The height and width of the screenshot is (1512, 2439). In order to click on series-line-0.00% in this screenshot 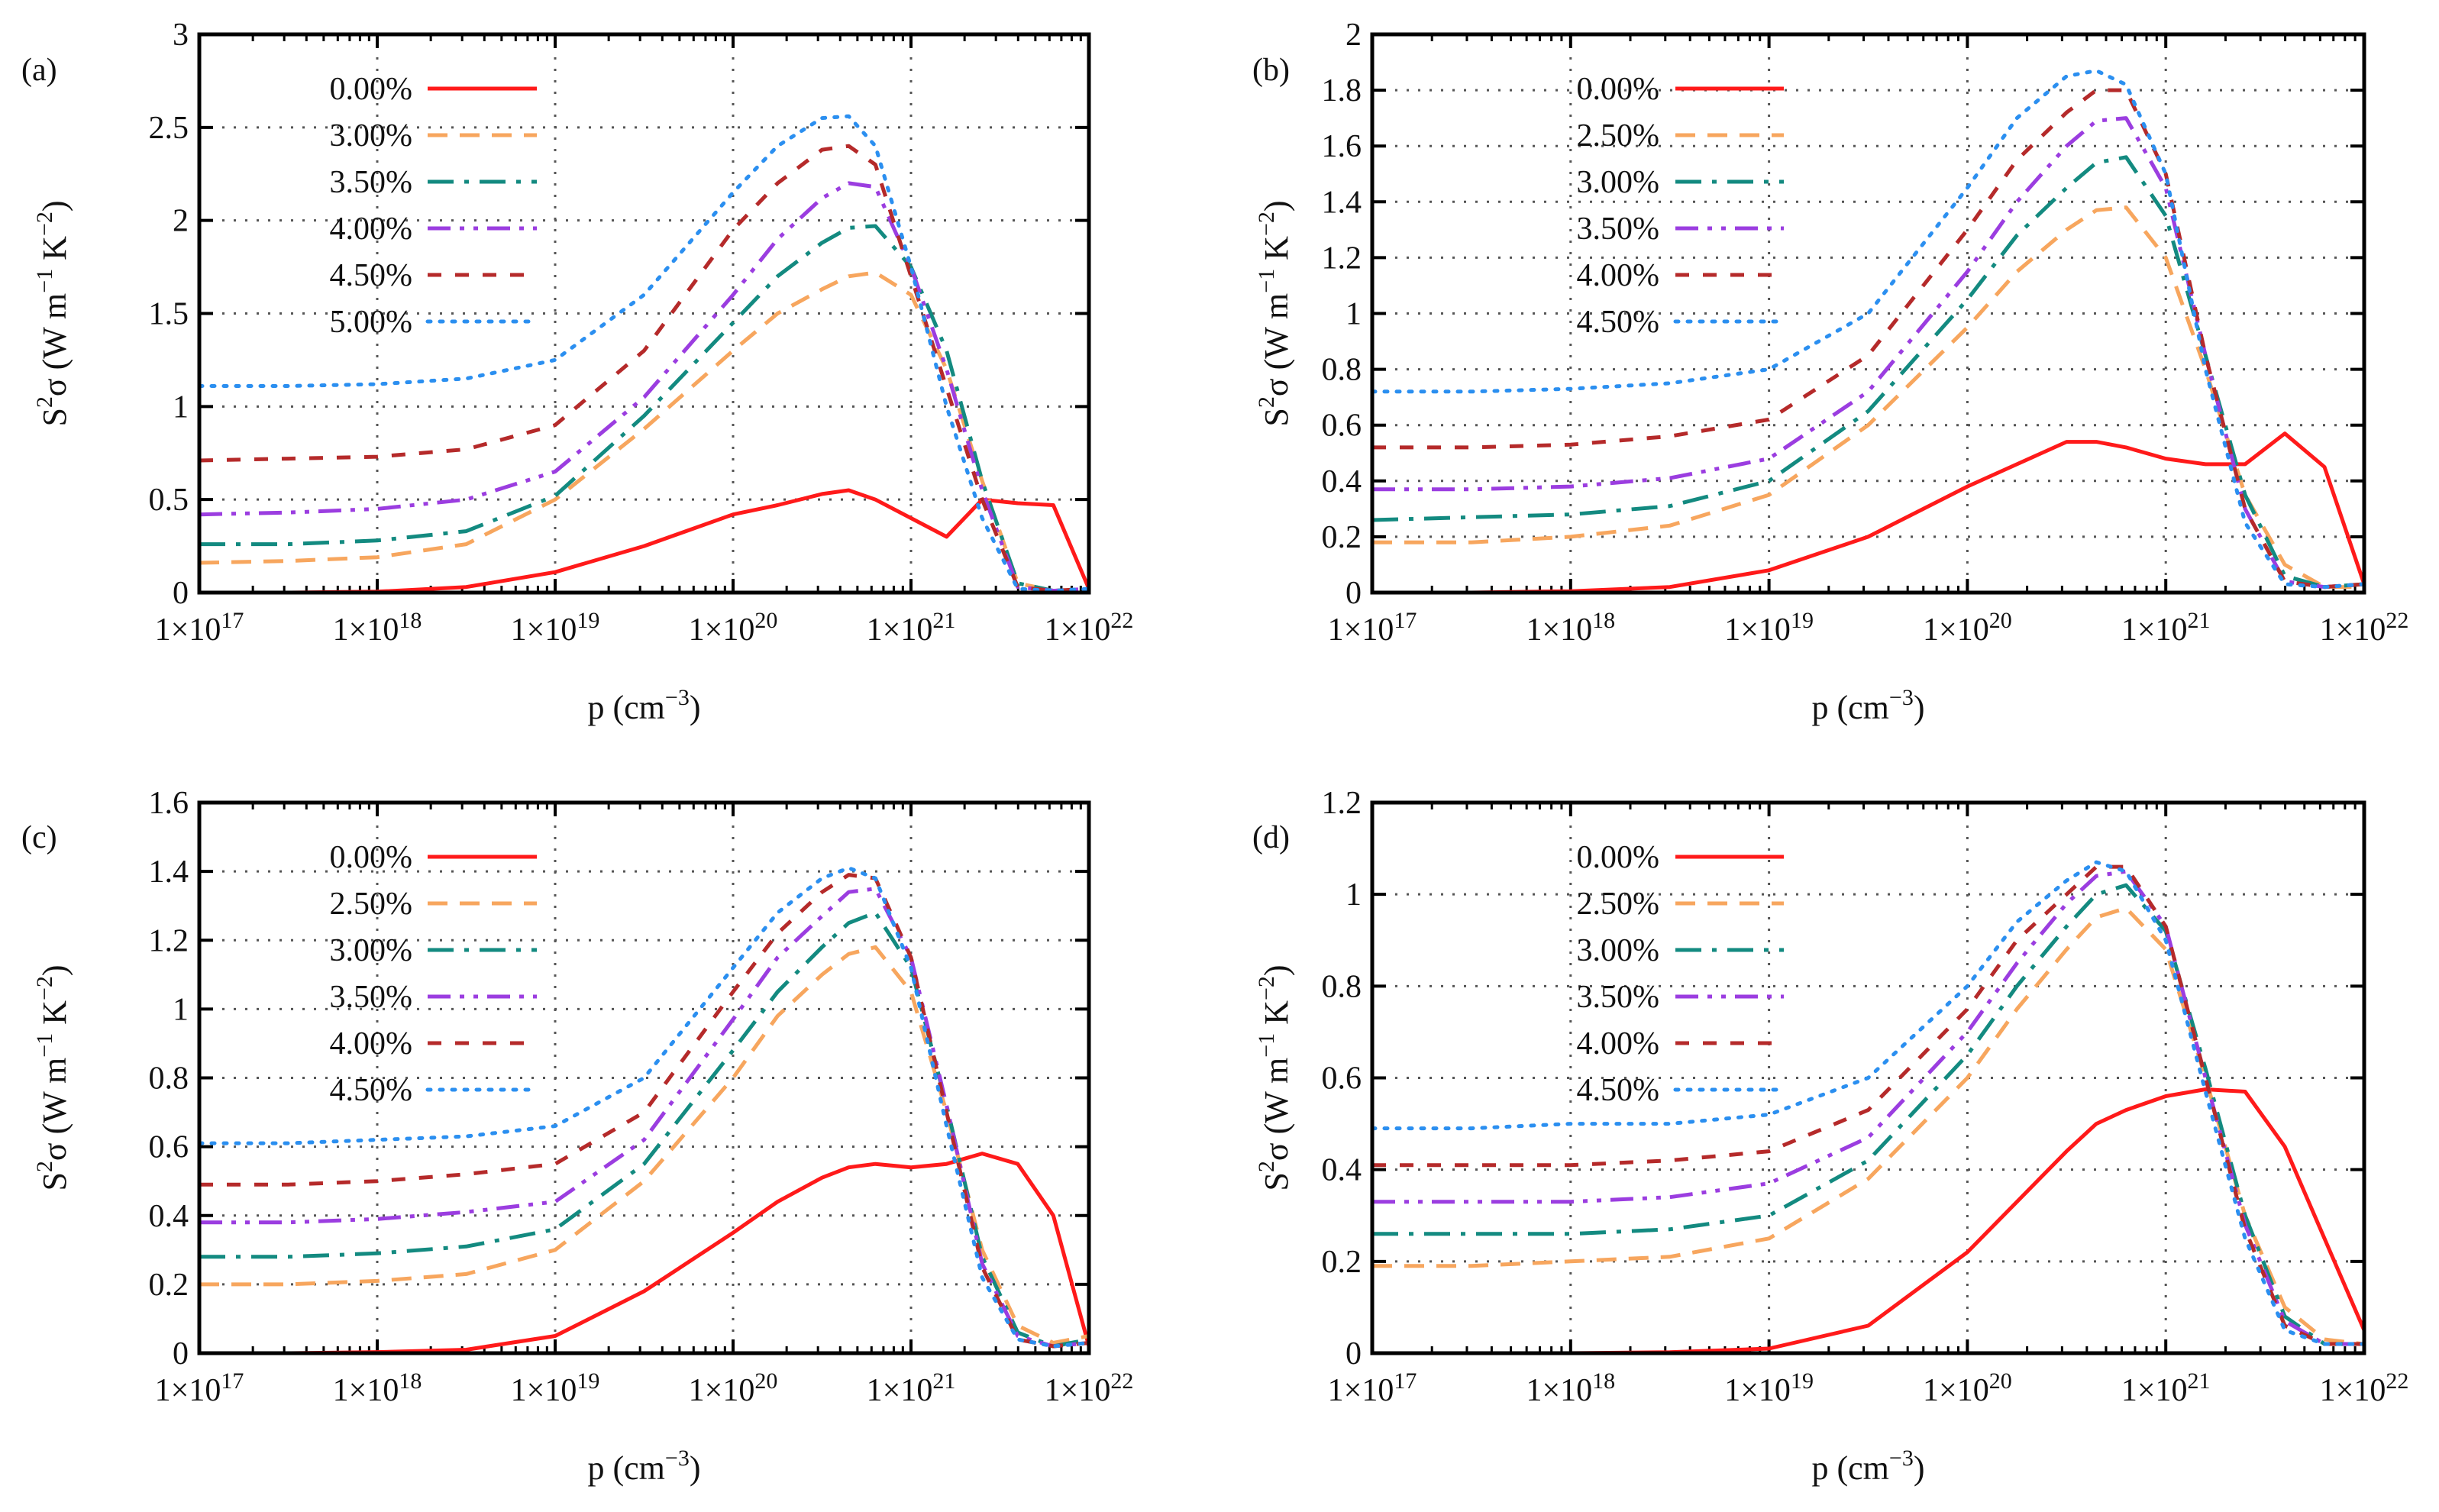, I will do `click(645, 1253)`.